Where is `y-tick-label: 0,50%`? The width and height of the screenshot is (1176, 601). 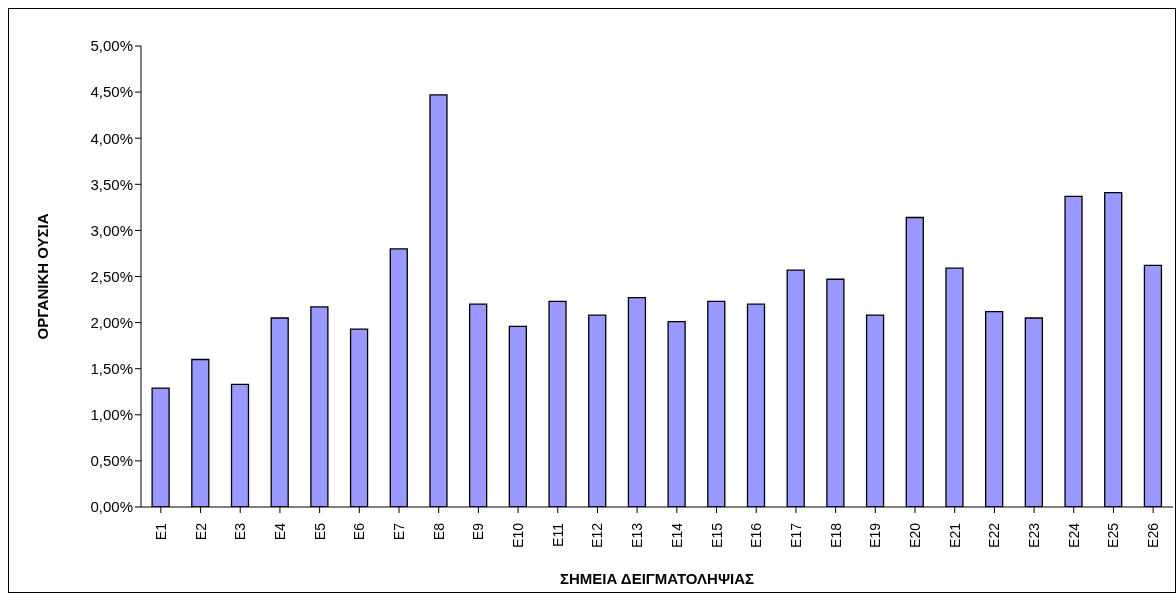 y-tick-label: 0,50% is located at coordinates (111, 461).